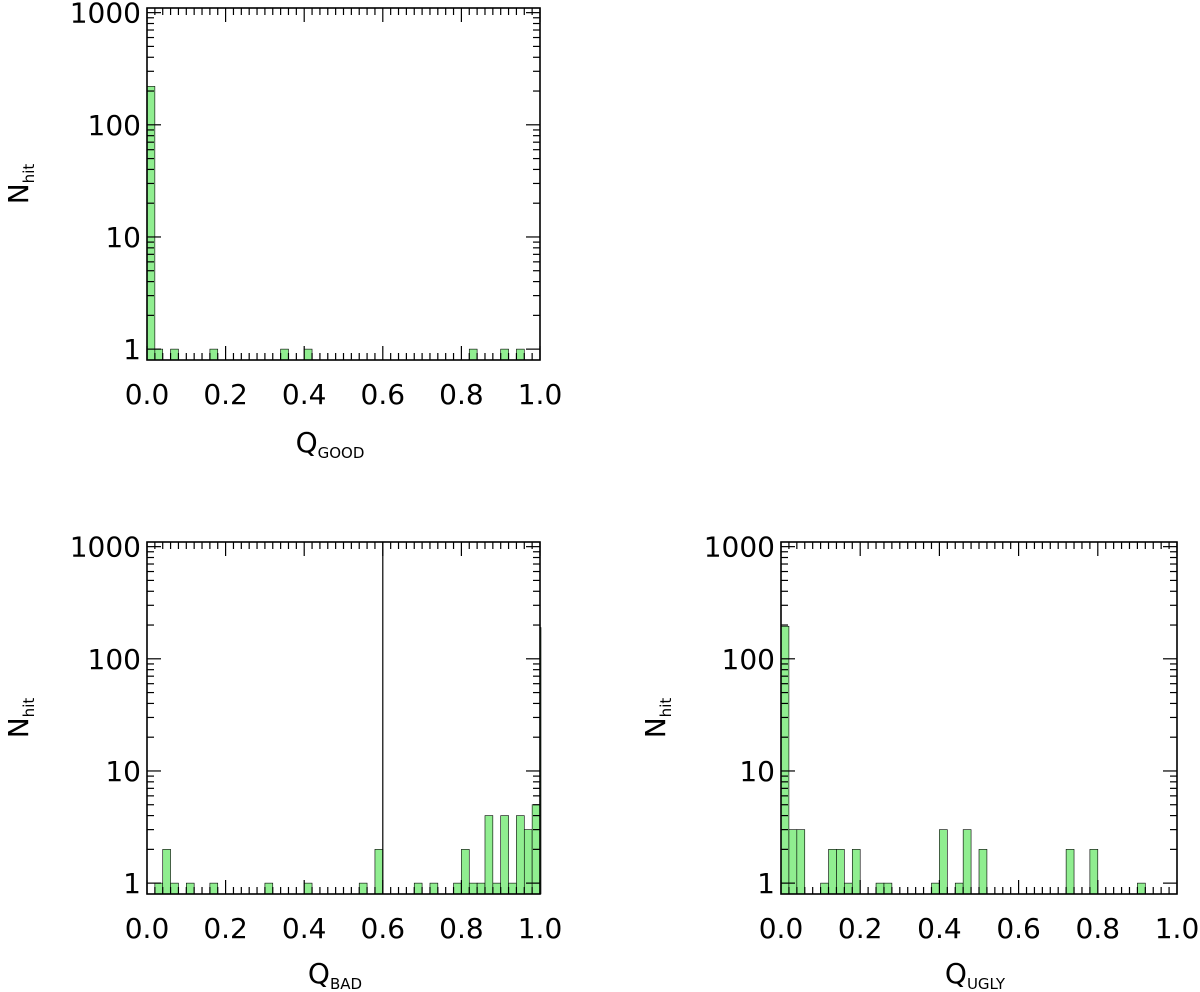  Describe the element at coordinates (335, 974) in the screenshot. I see `x-axis-label: QBAD` at that location.